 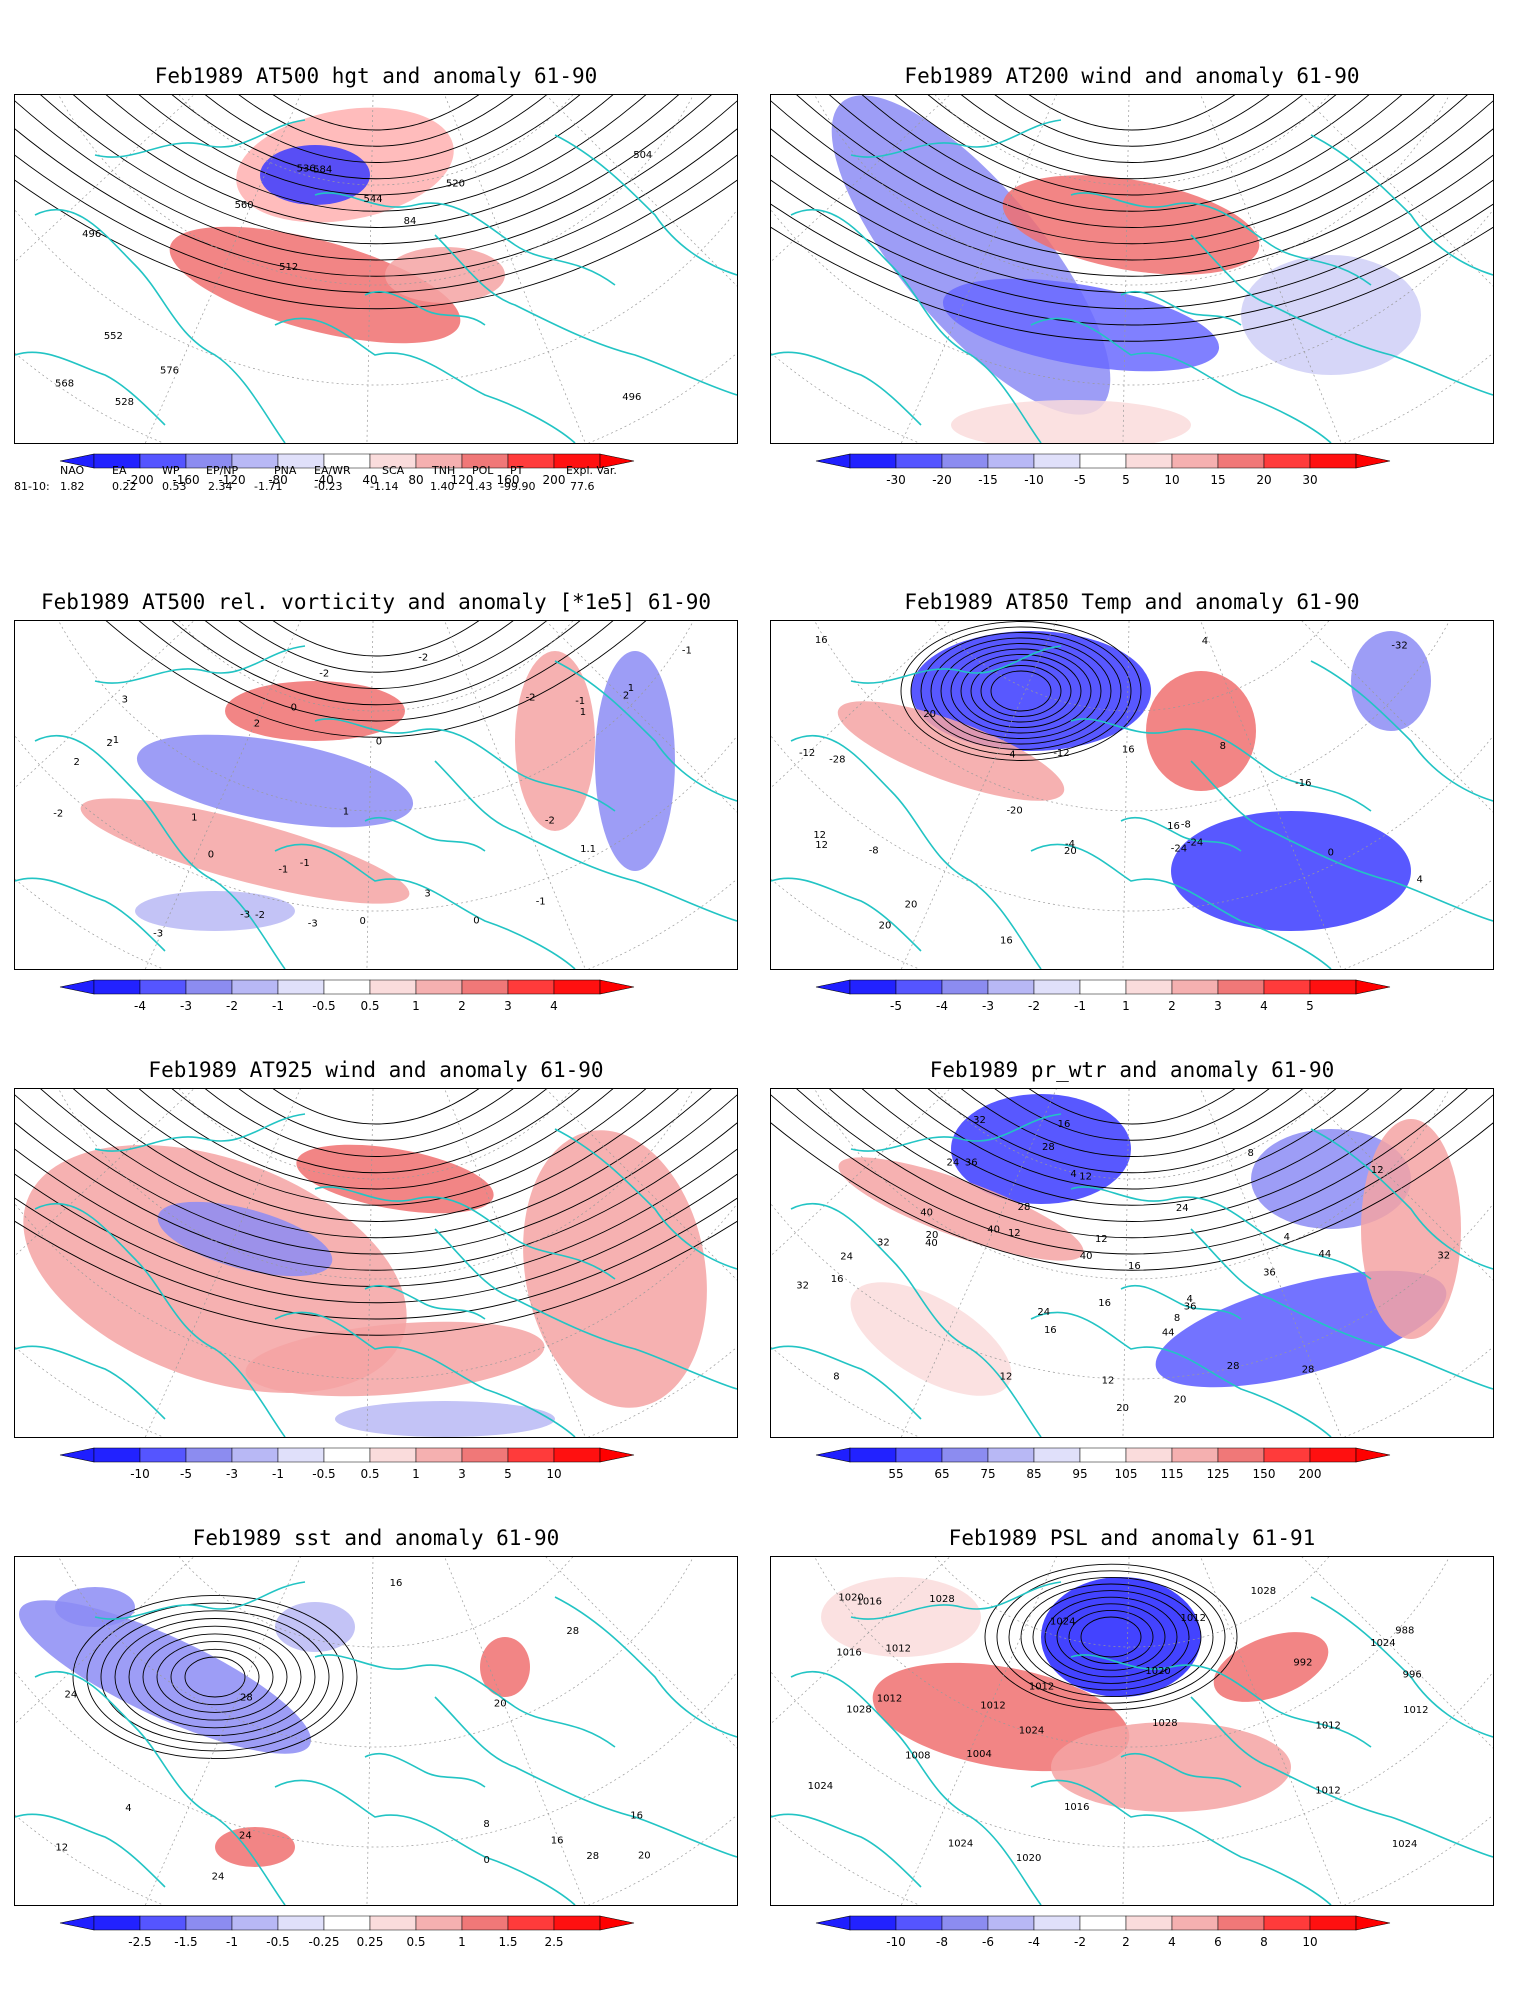 I want to click on contour-label-group: 28 24 20 16 12 8 4 0 16 20 24 28 28 24 16, so click(x=352, y=1730).